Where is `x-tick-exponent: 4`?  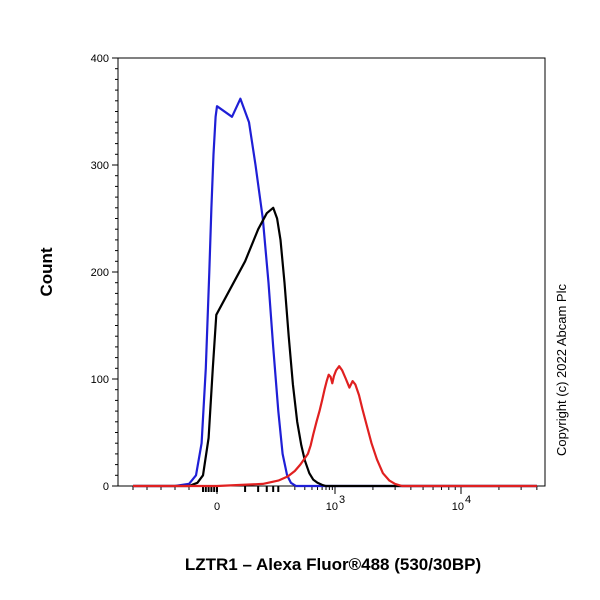 x-tick-exponent: 4 is located at coordinates (468, 500).